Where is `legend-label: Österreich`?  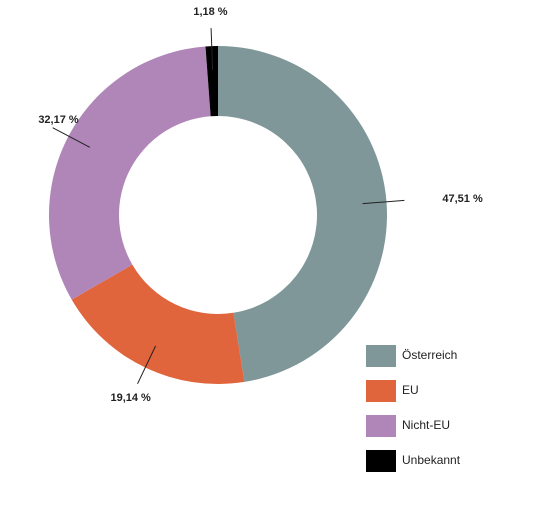
legend-label: Österreich is located at coordinates (429, 355).